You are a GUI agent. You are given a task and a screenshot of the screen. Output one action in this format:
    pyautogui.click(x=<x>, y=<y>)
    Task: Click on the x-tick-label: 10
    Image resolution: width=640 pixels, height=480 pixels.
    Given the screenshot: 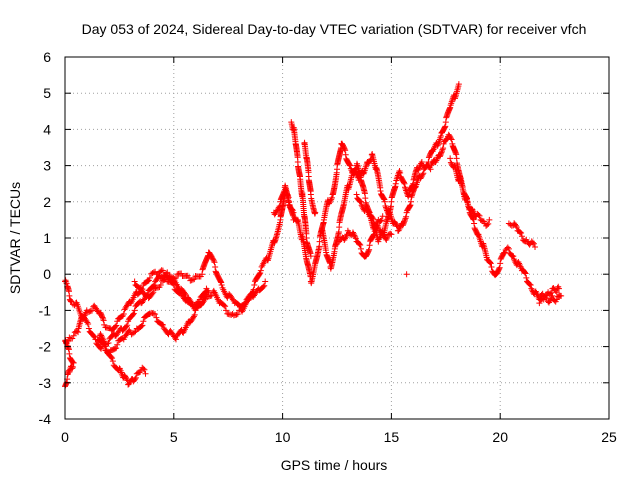 What is the action you would take?
    pyautogui.click(x=283, y=437)
    